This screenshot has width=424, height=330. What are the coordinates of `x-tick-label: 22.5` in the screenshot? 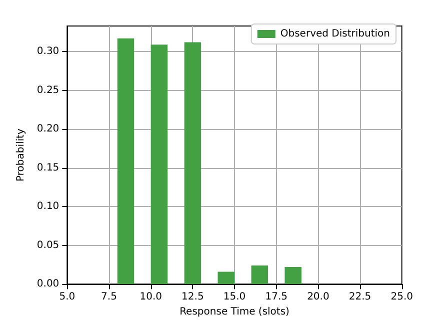 It's located at (360, 297).